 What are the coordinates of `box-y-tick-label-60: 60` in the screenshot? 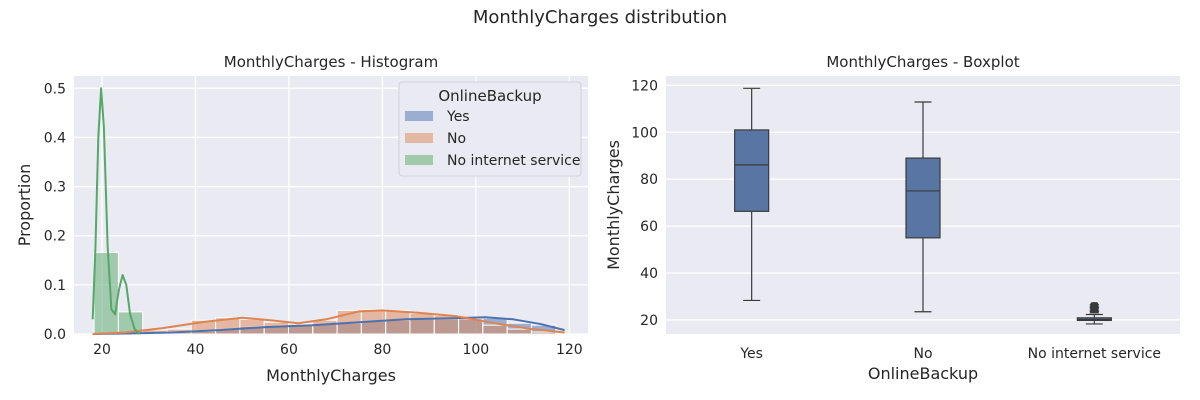 It's located at (649, 227).